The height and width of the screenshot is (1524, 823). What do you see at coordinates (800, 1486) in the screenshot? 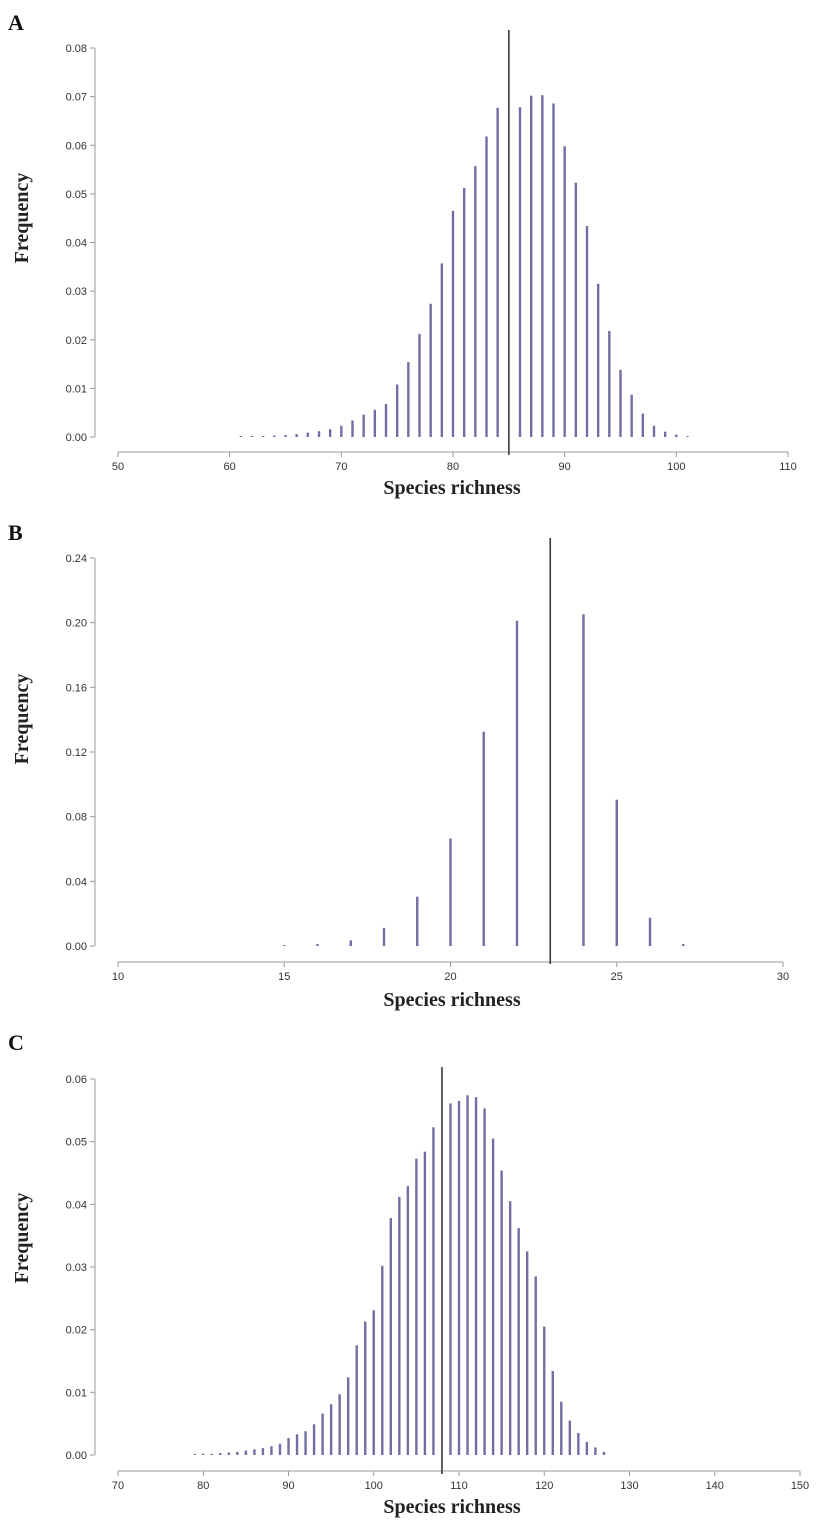
I see `x-tick-label: 150` at bounding box center [800, 1486].